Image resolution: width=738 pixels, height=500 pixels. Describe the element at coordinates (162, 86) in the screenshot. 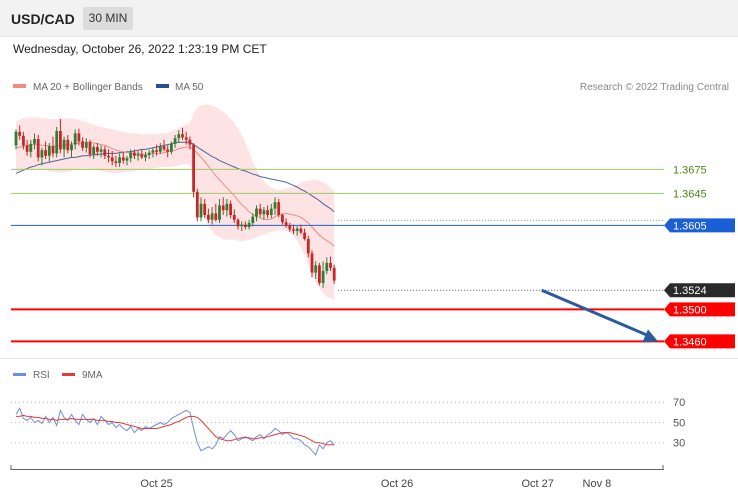

I see `ma50-legend-swatch` at that location.